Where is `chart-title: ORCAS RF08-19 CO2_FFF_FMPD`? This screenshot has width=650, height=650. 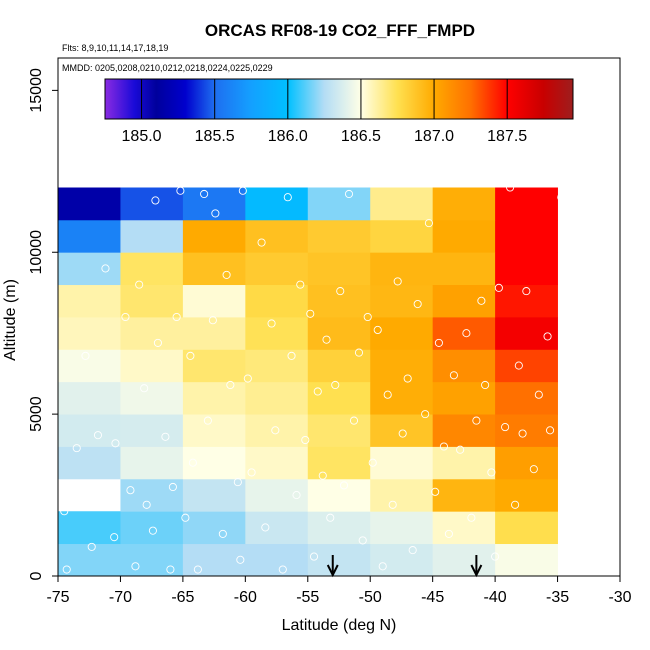 chart-title: ORCAS RF08-19 CO2_FFF_FMPD is located at coordinates (340, 30).